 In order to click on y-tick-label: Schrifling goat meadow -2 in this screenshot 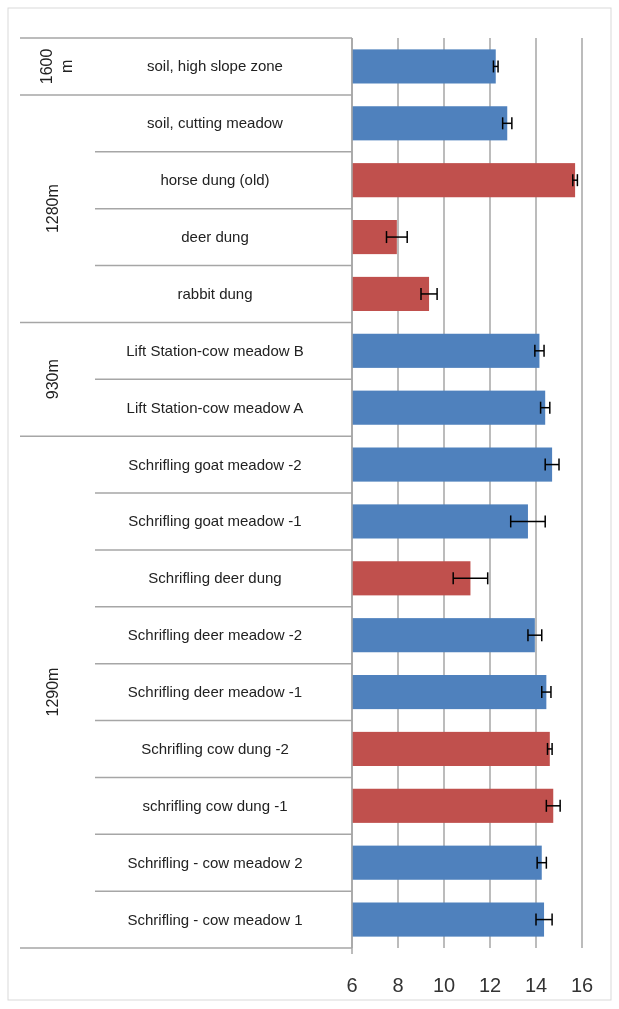, I will do `click(215, 464)`.